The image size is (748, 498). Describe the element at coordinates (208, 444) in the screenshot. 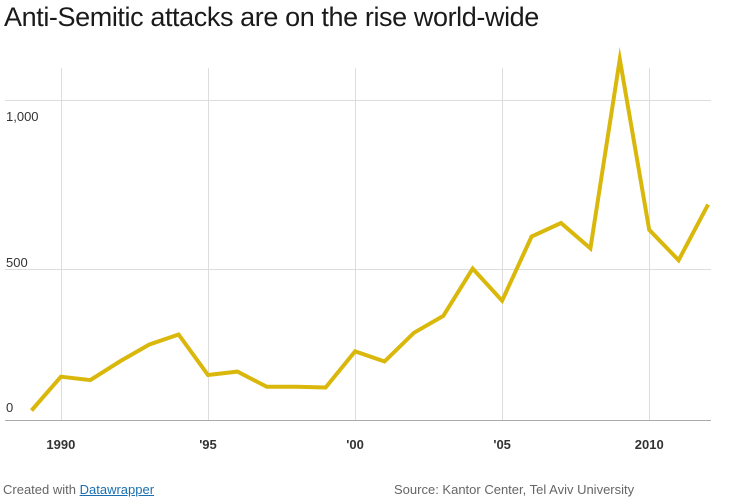

I see `x-tick-label: '95` at that location.